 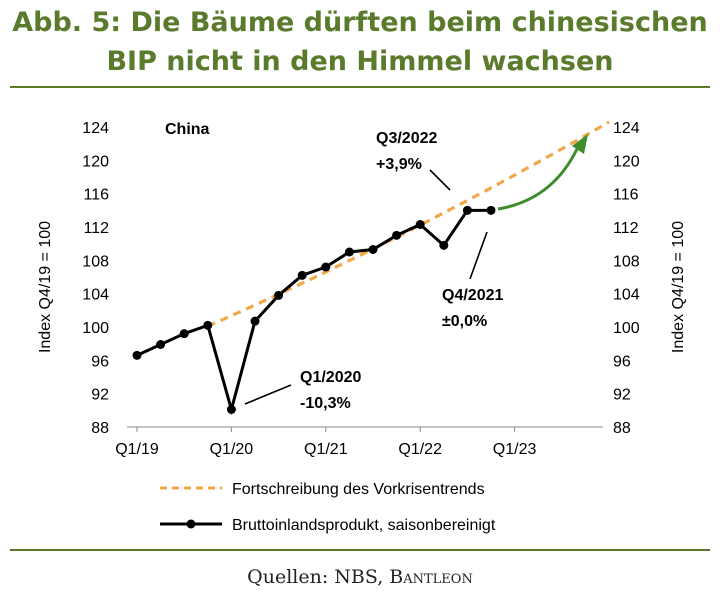 What do you see at coordinates (538, 179) in the screenshot?
I see `outlook-arrow` at bounding box center [538, 179].